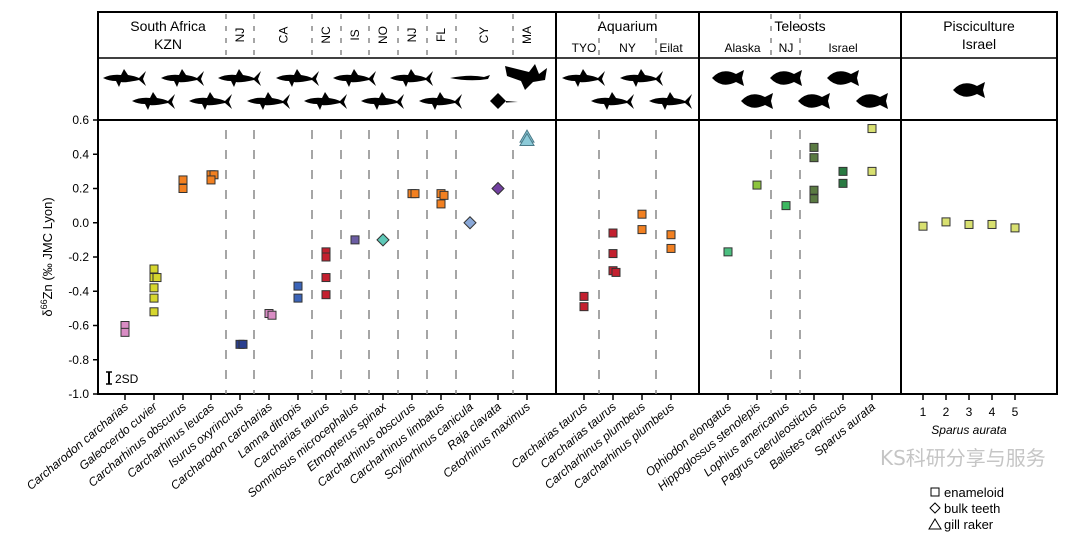 The width and height of the screenshot is (1080, 542). I want to click on region-label: IS, so click(355, 34).